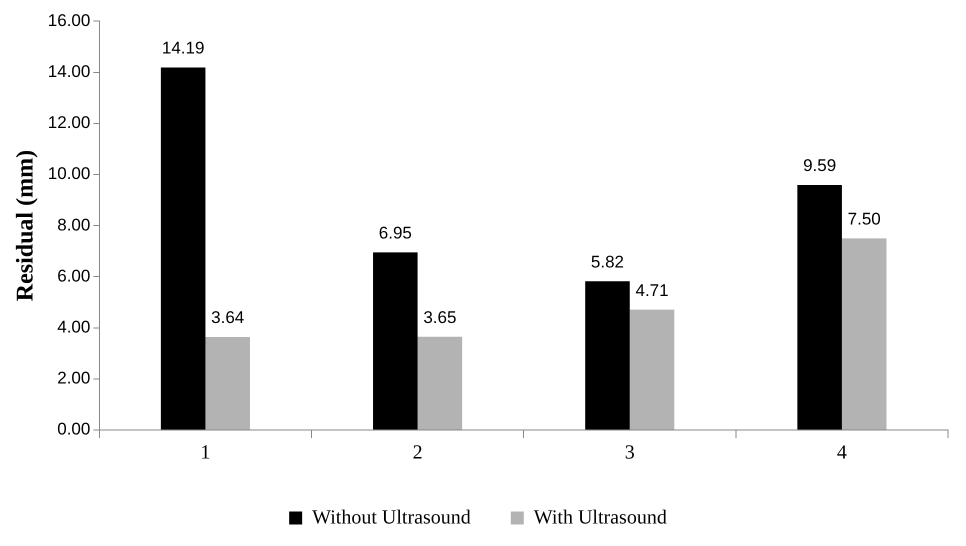 The image size is (966, 546). Describe the element at coordinates (73, 326) in the screenshot. I see `y-tick-label: 4.00` at that location.